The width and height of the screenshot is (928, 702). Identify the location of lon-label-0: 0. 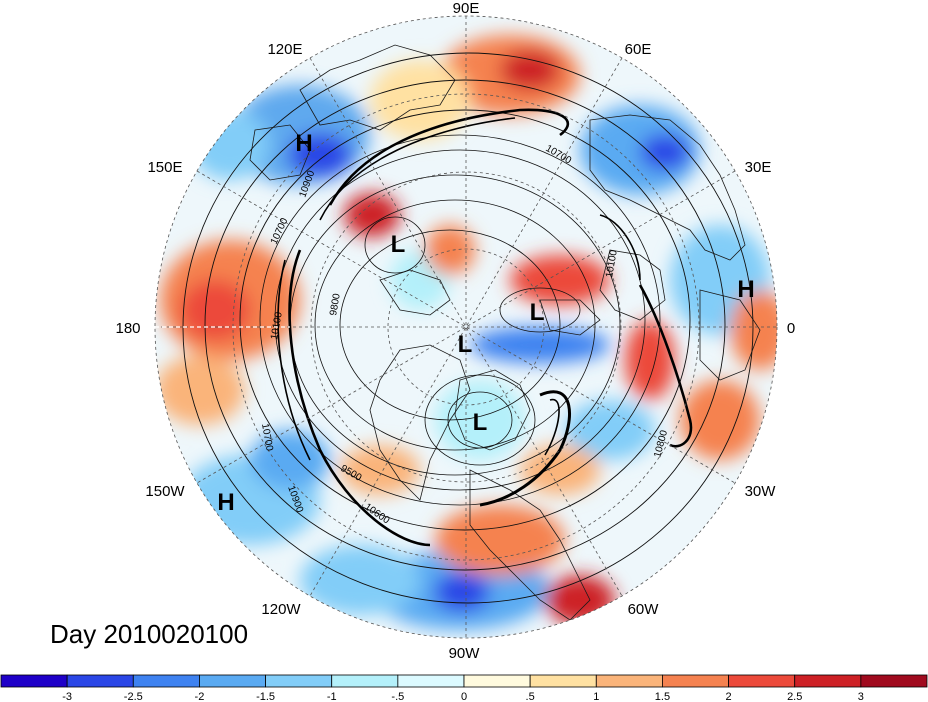
(791, 328).